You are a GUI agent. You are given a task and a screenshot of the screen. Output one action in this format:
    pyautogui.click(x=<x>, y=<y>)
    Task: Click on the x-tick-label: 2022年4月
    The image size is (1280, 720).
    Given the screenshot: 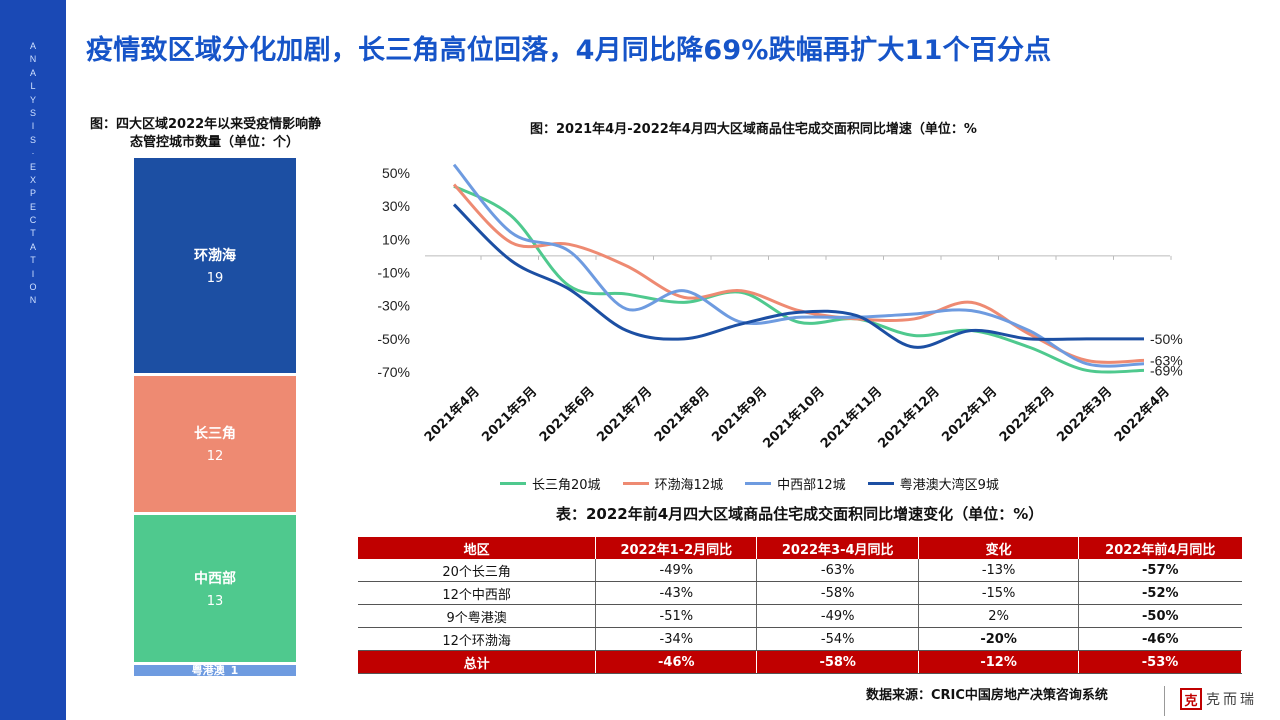 What is the action you would take?
    pyautogui.click(x=1142, y=415)
    